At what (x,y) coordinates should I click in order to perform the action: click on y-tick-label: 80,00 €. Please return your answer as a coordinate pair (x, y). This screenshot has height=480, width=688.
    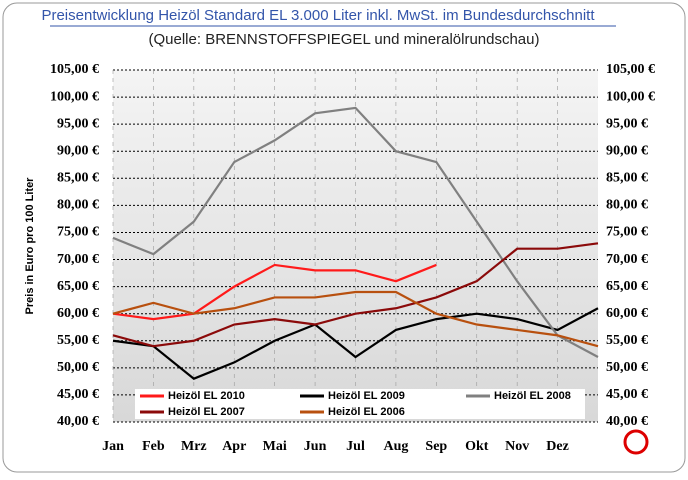
    Looking at the image, I should click on (78, 205).